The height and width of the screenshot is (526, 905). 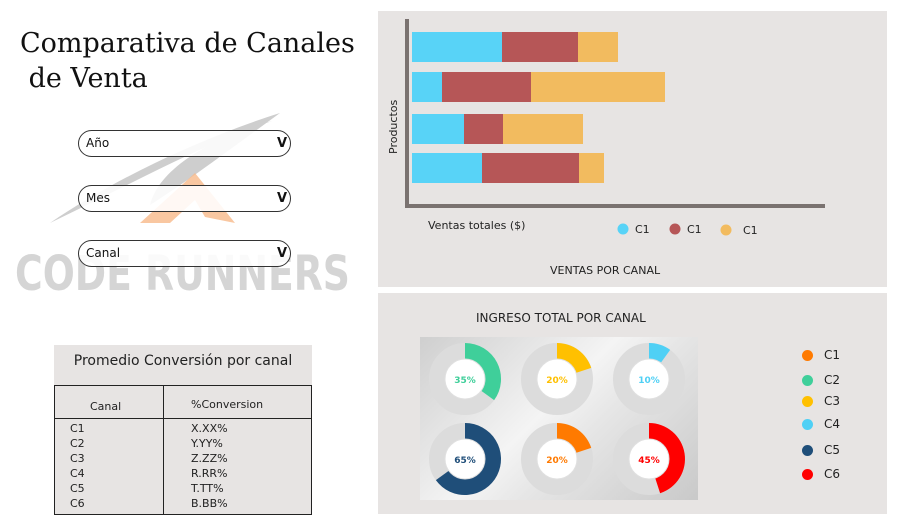 What do you see at coordinates (103, 253) in the screenshot?
I see `channel-dropdown-label: Canal` at bounding box center [103, 253].